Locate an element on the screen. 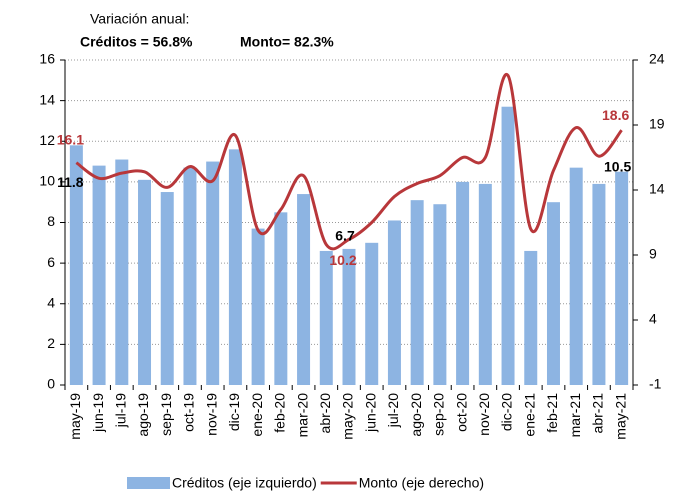  x-tick-label: oct-20 is located at coordinates (461, 412).